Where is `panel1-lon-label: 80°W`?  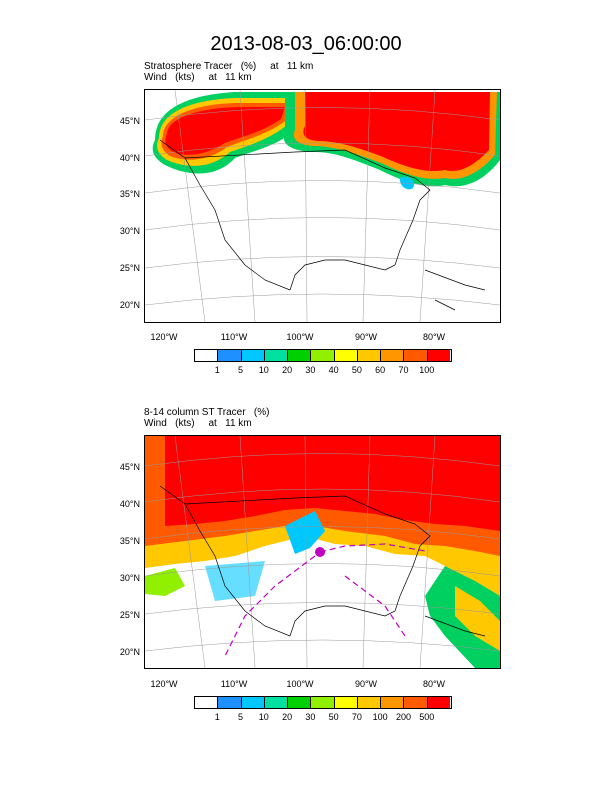 panel1-lon-label: 80°W is located at coordinates (434, 337).